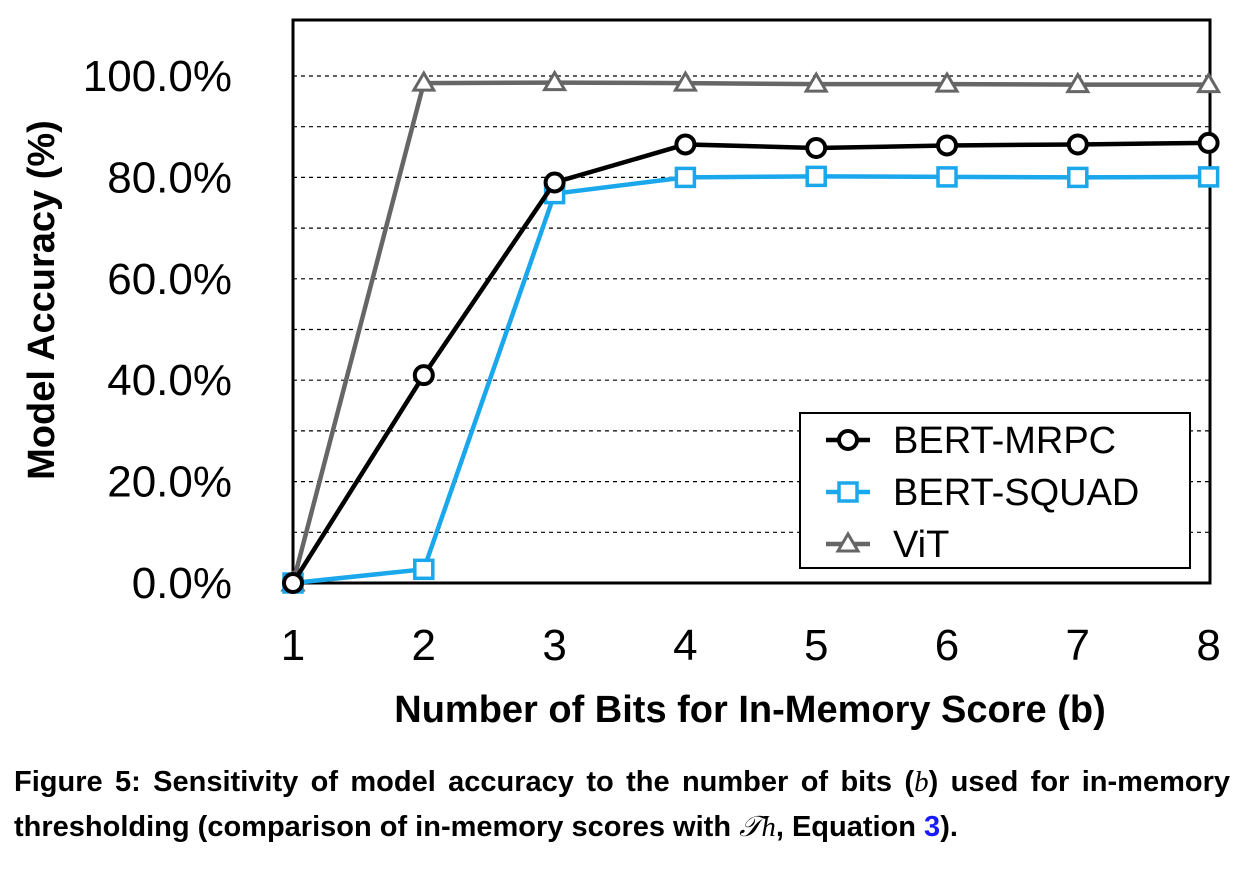 The height and width of the screenshot is (893, 1244). Describe the element at coordinates (169, 177) in the screenshot. I see `y-tick-label: 80.0%` at that location.